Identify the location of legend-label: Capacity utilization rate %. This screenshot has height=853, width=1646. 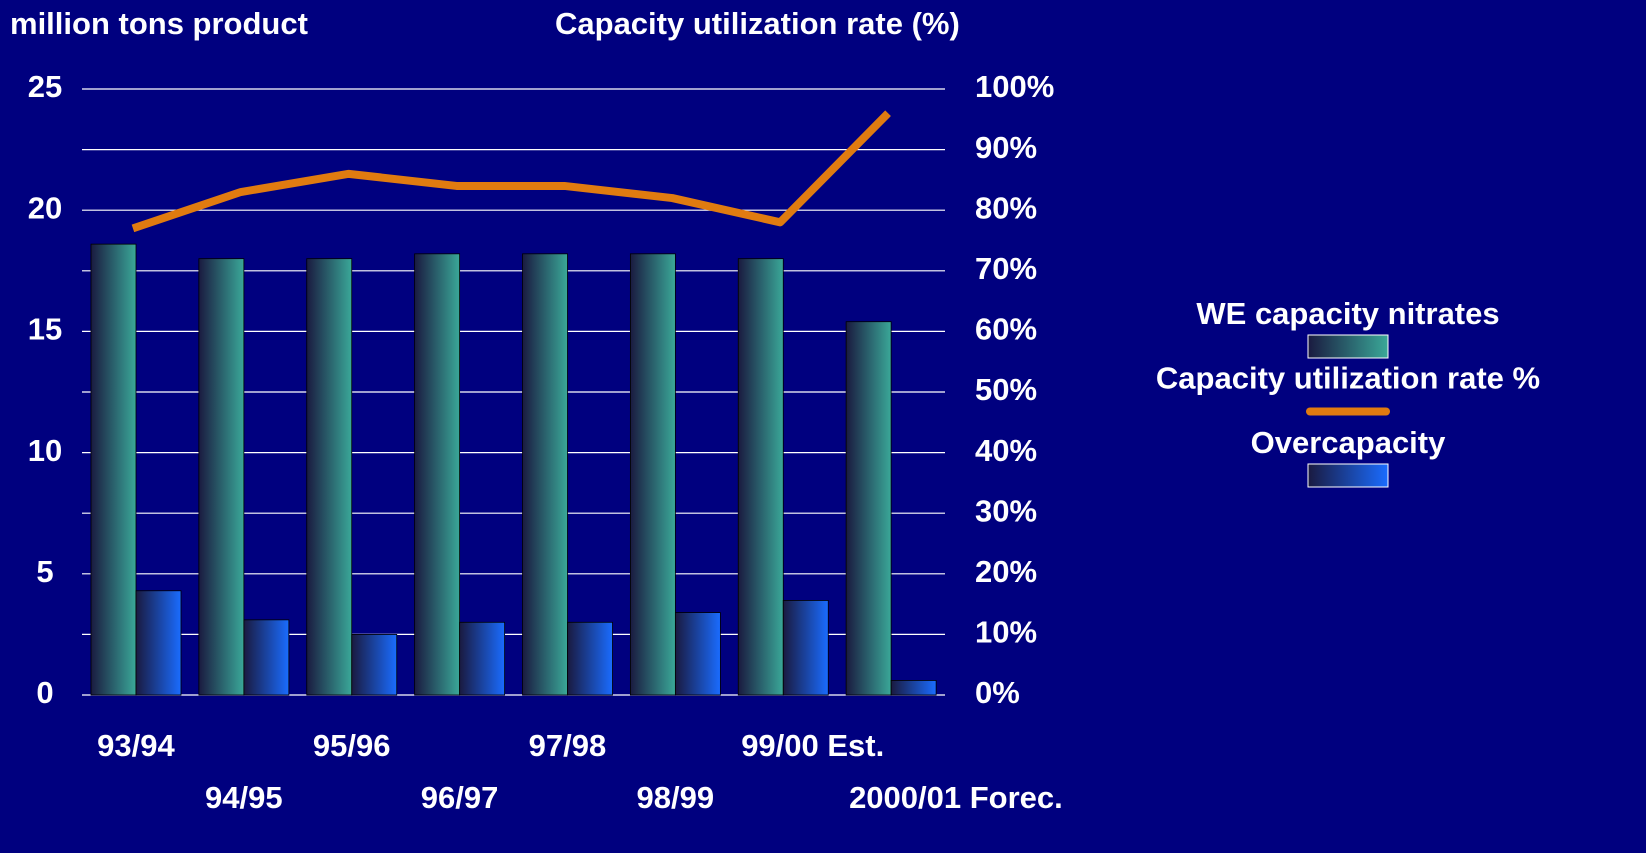
(1348, 378).